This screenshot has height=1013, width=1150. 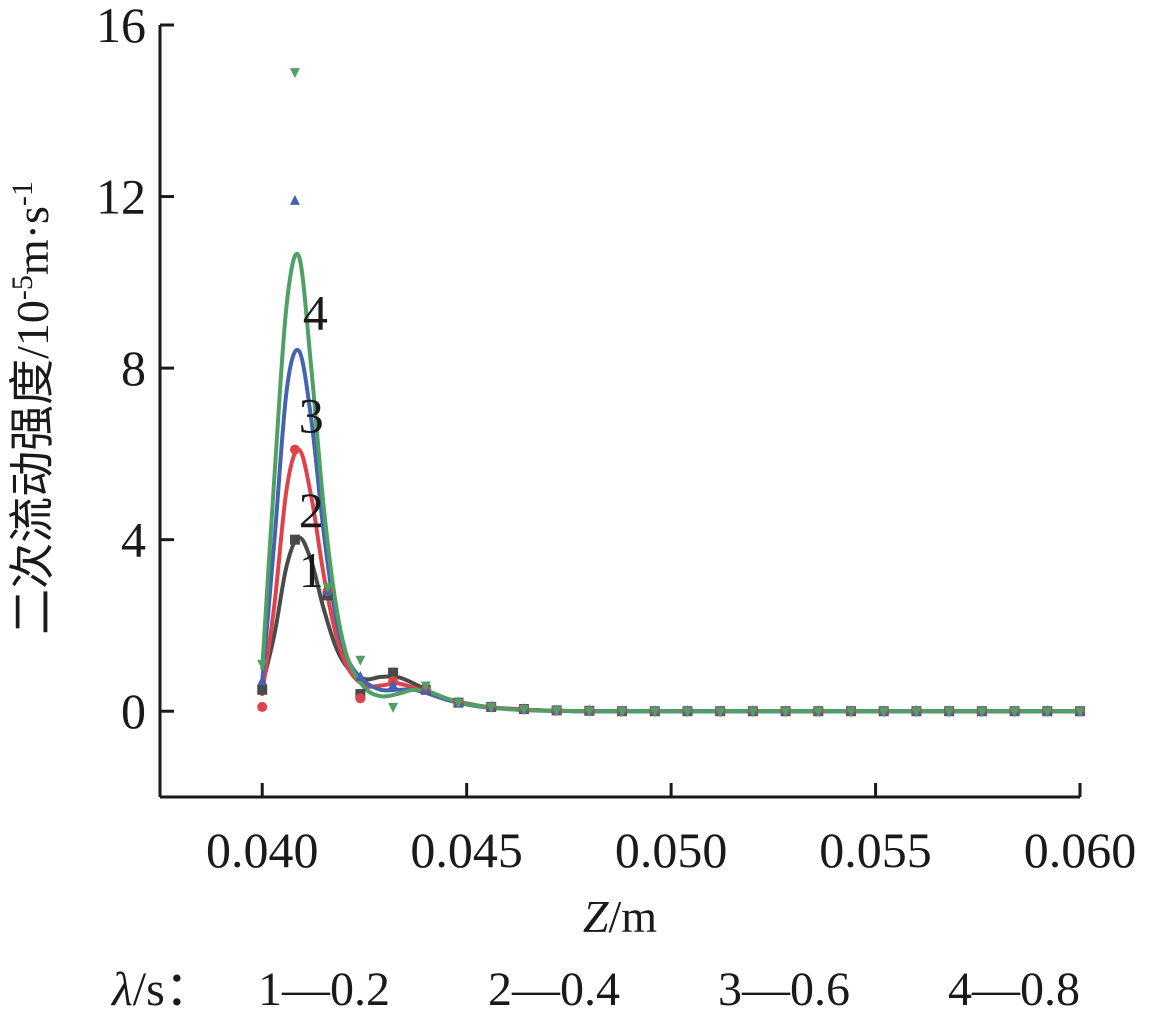 What do you see at coordinates (784, 988) in the screenshot?
I see `legend-entry-3: 3—0.6` at bounding box center [784, 988].